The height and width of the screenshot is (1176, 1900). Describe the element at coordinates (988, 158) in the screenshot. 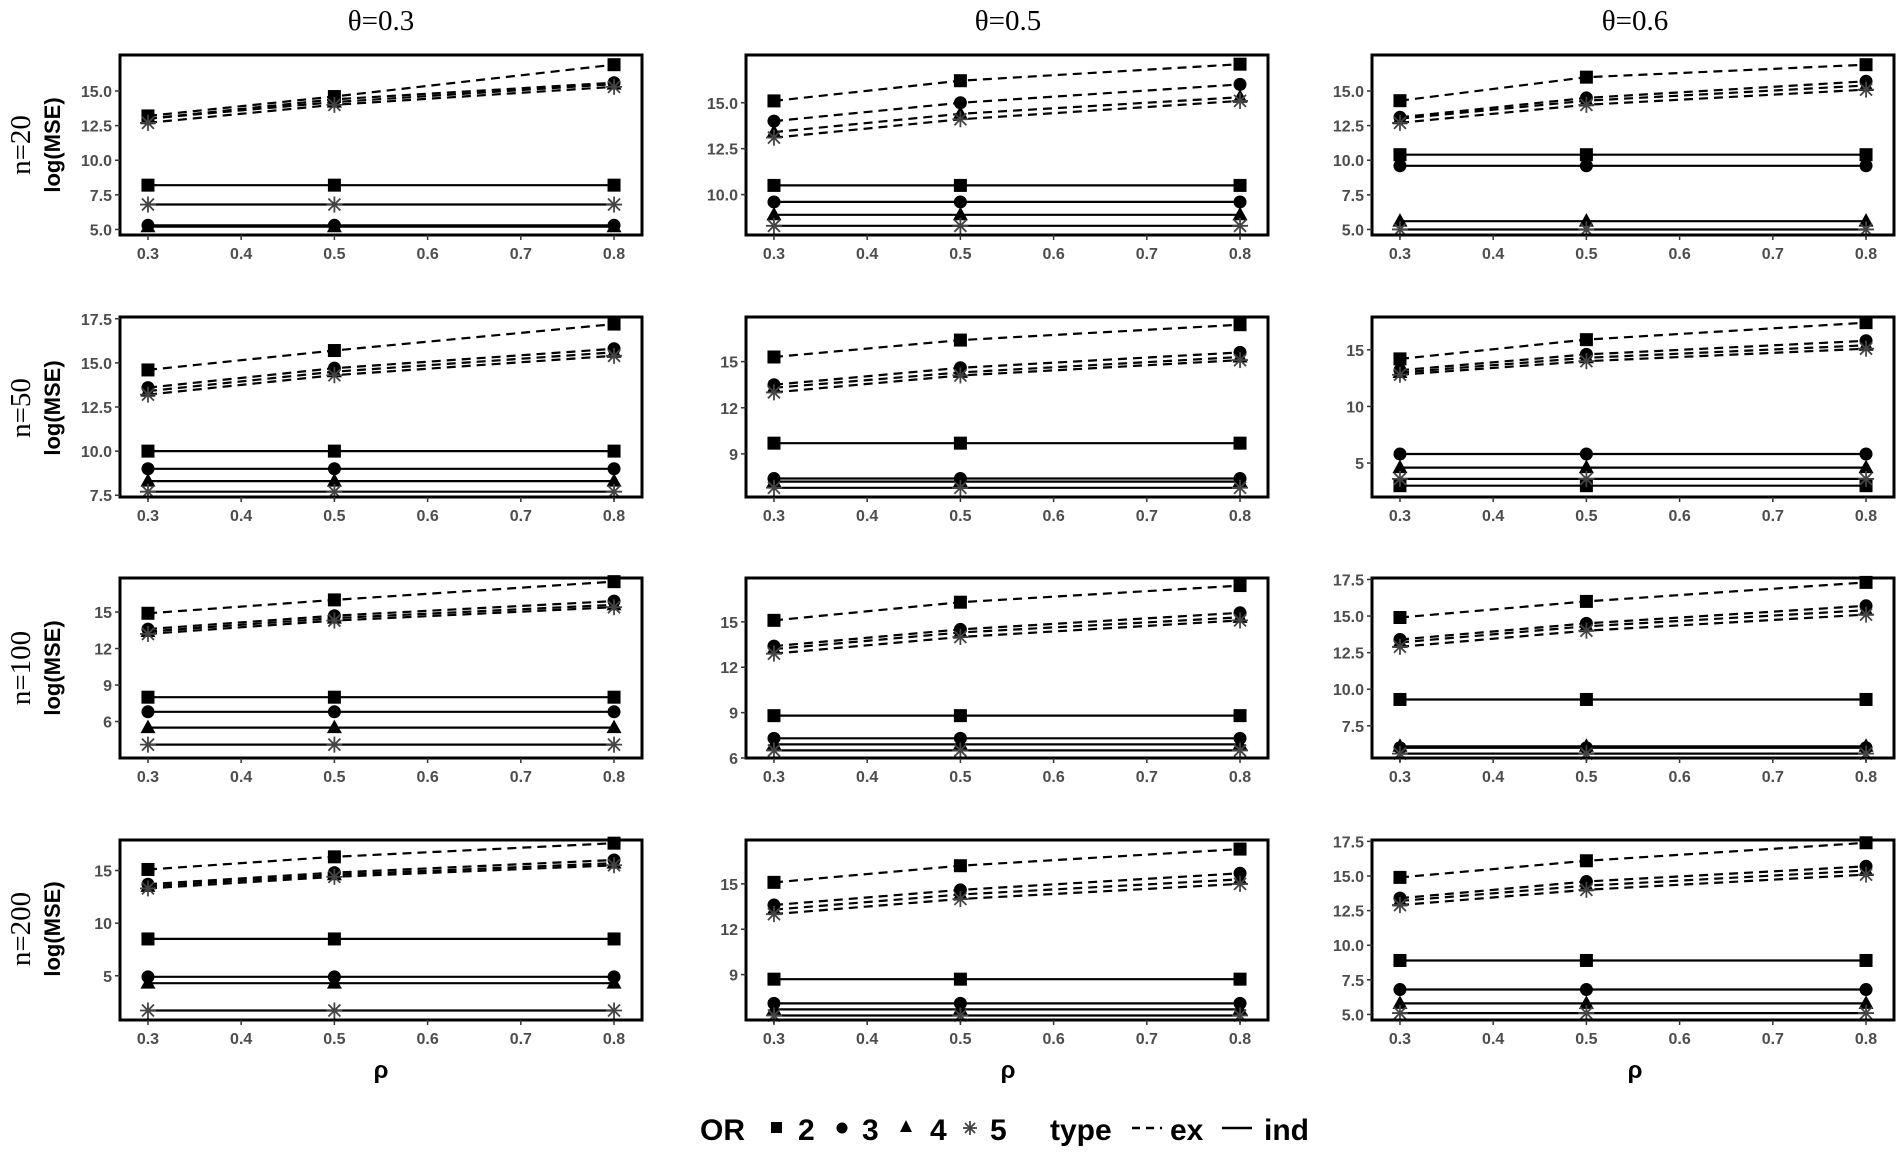

I see `panel-r1-c2: 0.3 0.4 0.5 0.6 0.7 0.8 10.0 12.5 15.0` at that location.